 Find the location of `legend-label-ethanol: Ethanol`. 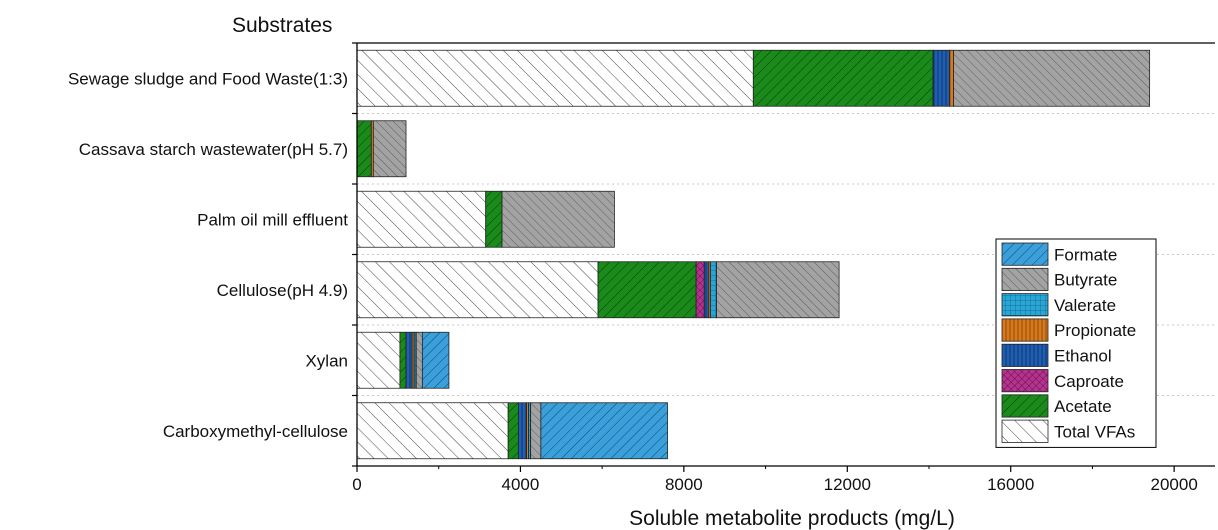

legend-label-ethanol: Ethanol is located at coordinates (1083, 356).